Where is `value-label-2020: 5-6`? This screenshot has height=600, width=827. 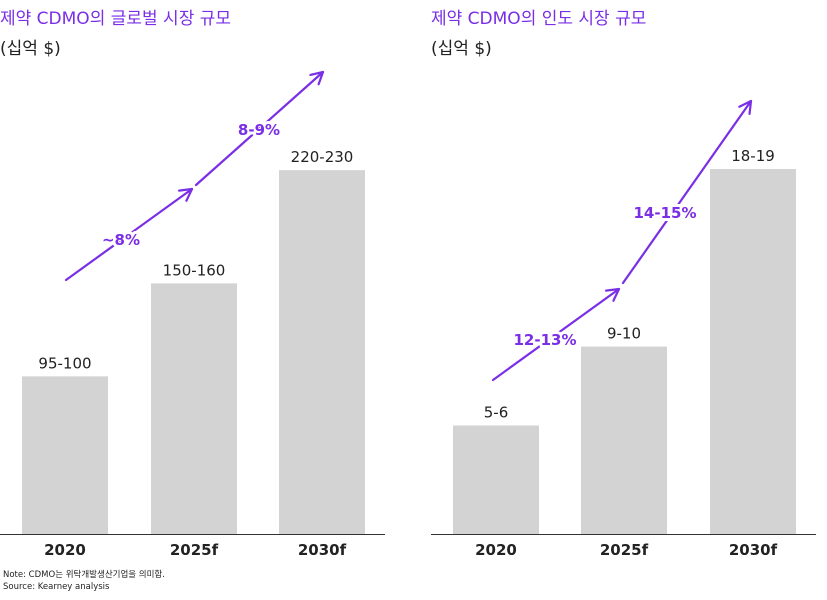
value-label-2020: 5-6 is located at coordinates (496, 412).